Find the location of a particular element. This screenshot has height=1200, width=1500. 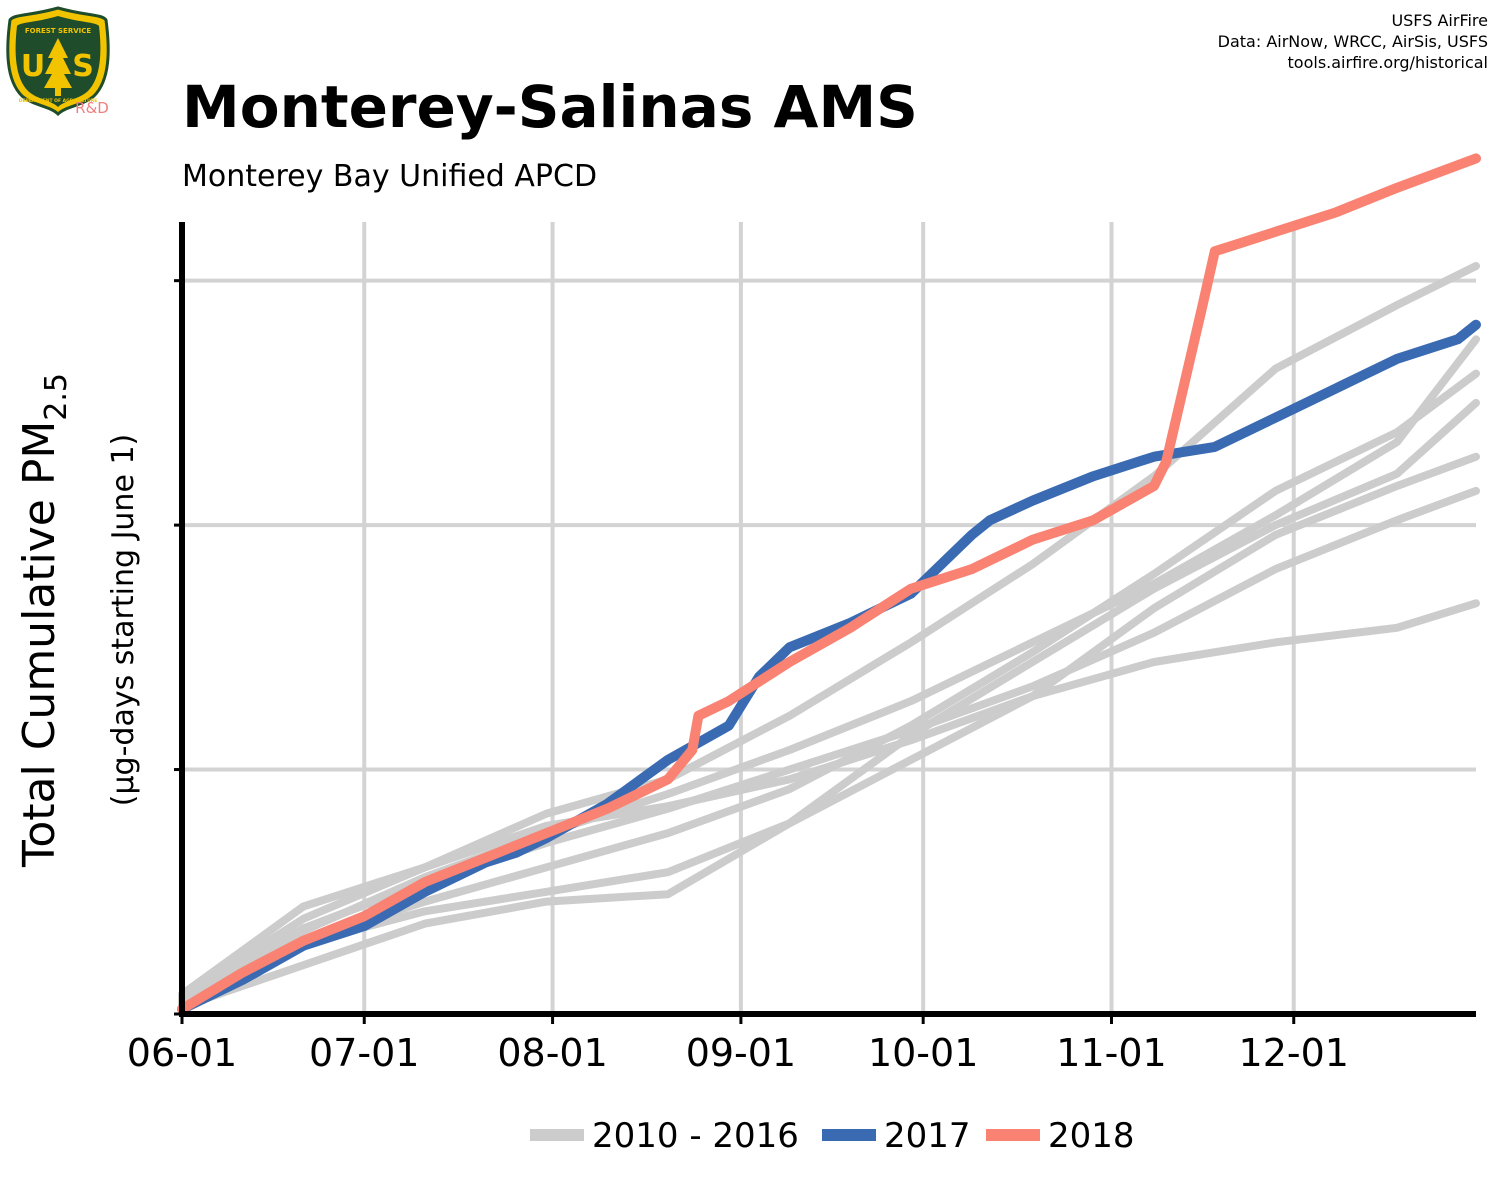

x-tick-label: 12-01 is located at coordinates (1294, 1053).